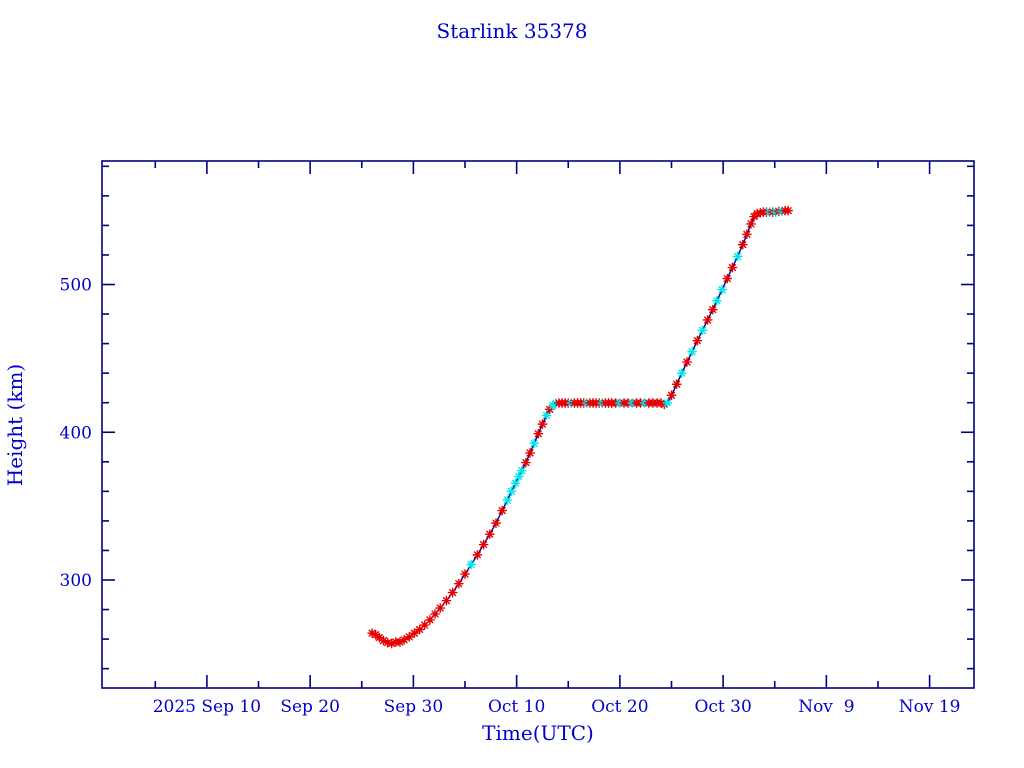  Describe the element at coordinates (76, 286) in the screenshot. I see `y-tick-label: 500` at that location.